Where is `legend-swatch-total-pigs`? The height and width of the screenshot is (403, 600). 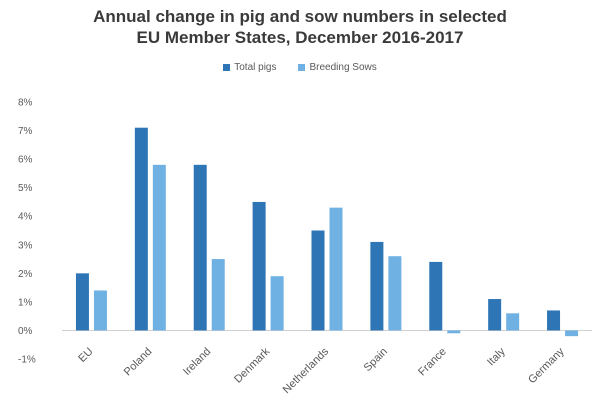
legend-swatch-total-pigs is located at coordinates (227, 67).